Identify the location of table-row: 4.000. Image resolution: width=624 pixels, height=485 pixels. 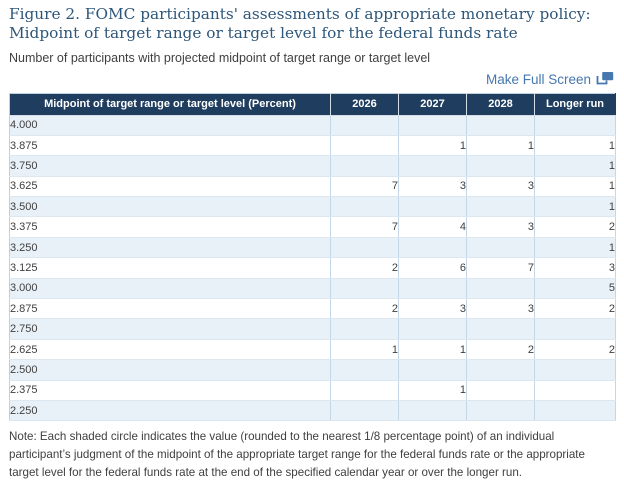
(312, 125).